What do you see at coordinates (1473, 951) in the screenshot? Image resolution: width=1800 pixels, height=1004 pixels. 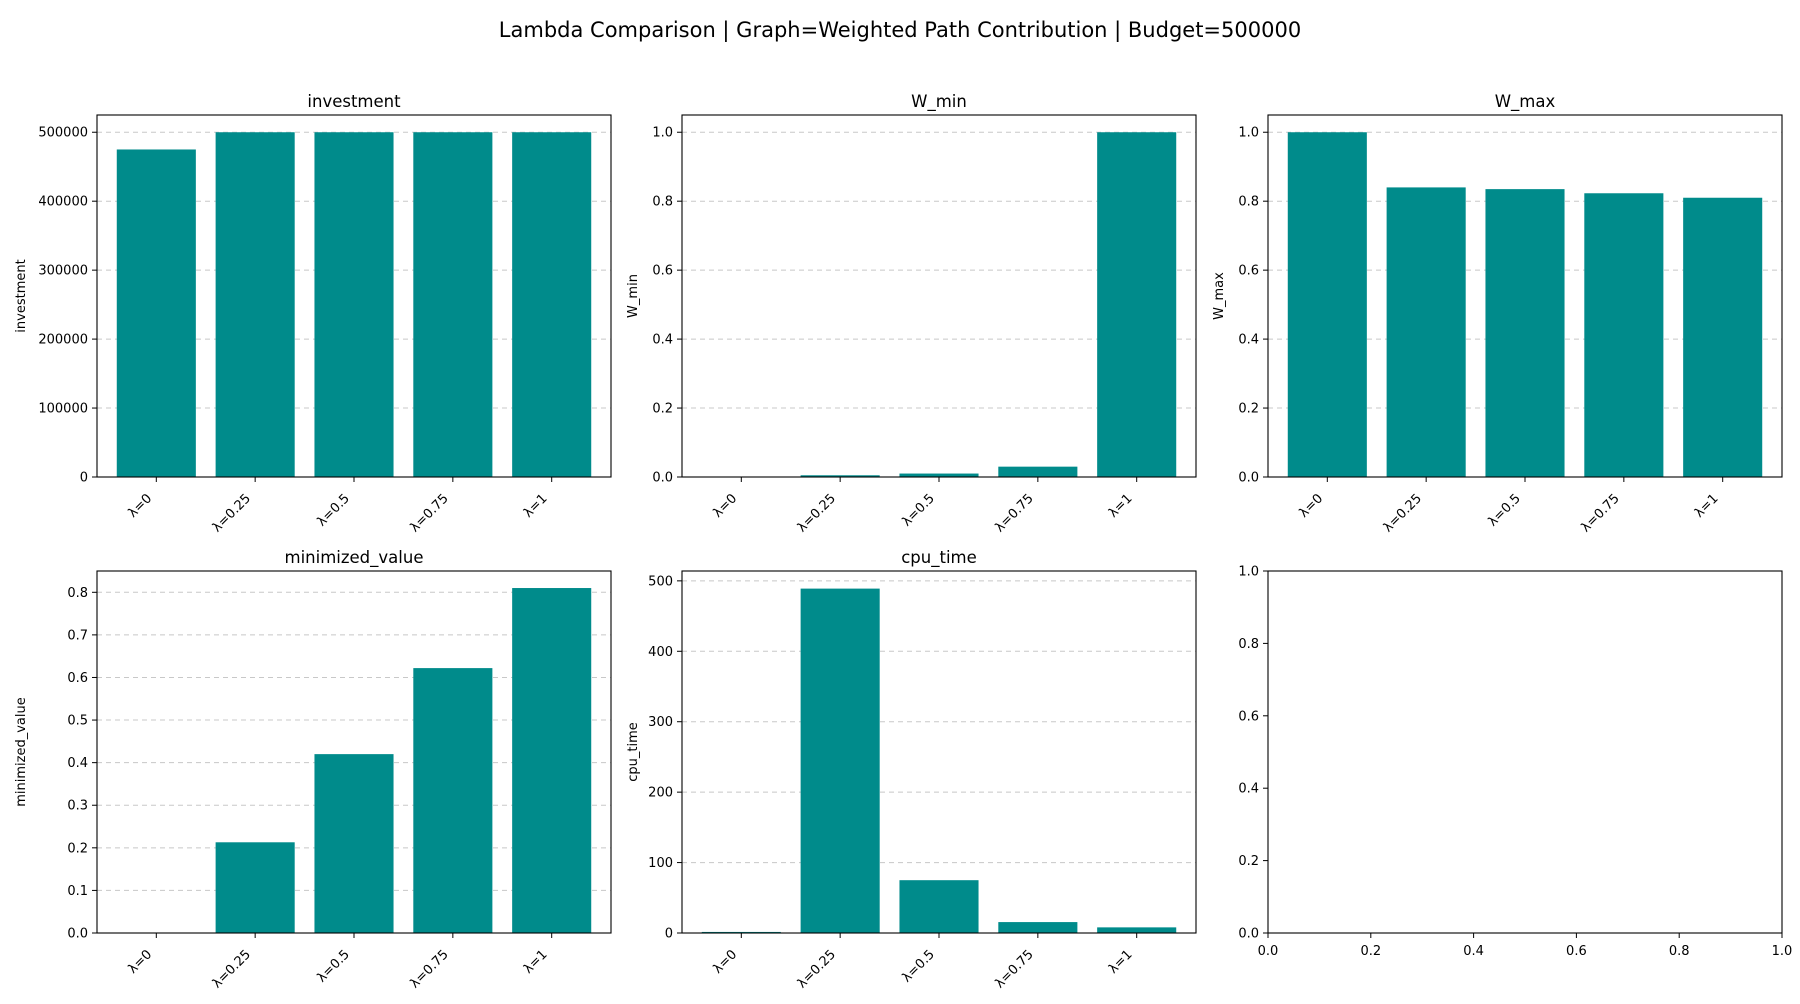 I see `x-tick-label: 0.4` at bounding box center [1473, 951].